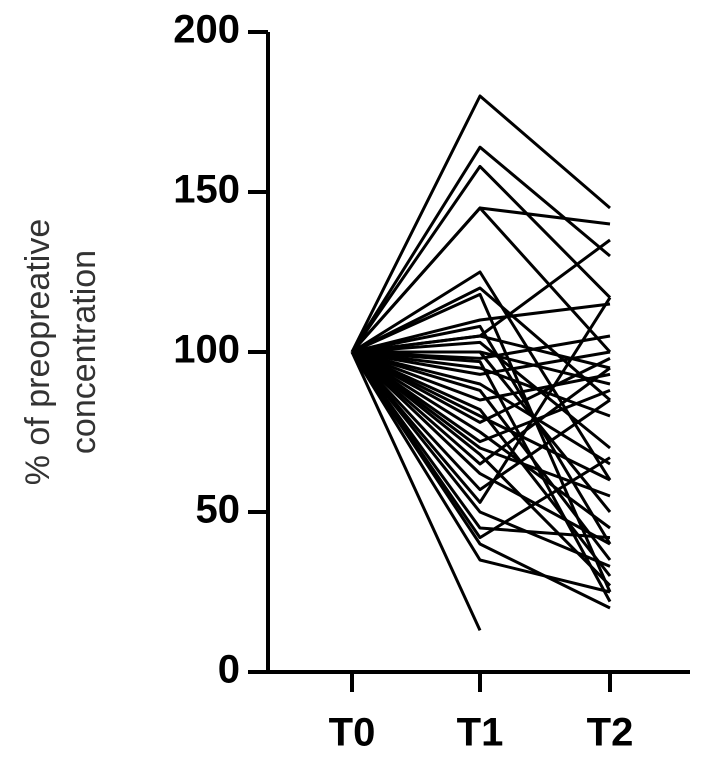  I want to click on x-tick-label: T1, so click(480, 733).